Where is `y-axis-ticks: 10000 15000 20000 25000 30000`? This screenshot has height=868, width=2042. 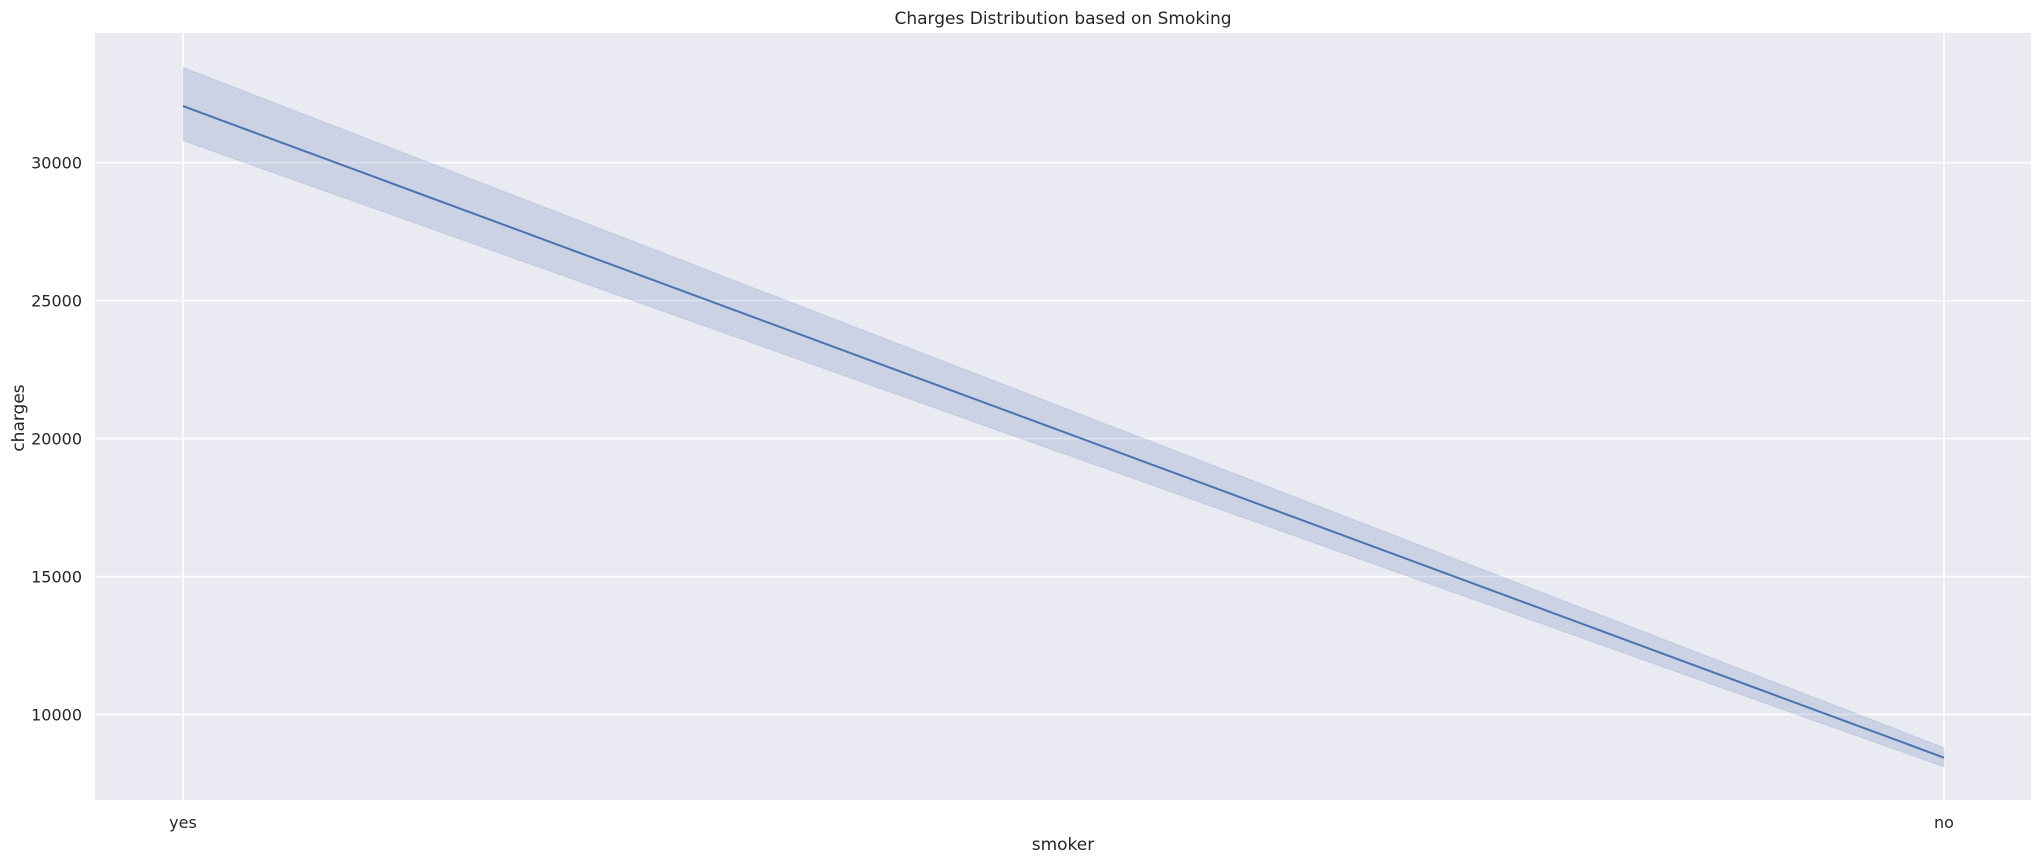
y-axis-ticks: 10000 15000 20000 25000 30000 is located at coordinates (56, 439).